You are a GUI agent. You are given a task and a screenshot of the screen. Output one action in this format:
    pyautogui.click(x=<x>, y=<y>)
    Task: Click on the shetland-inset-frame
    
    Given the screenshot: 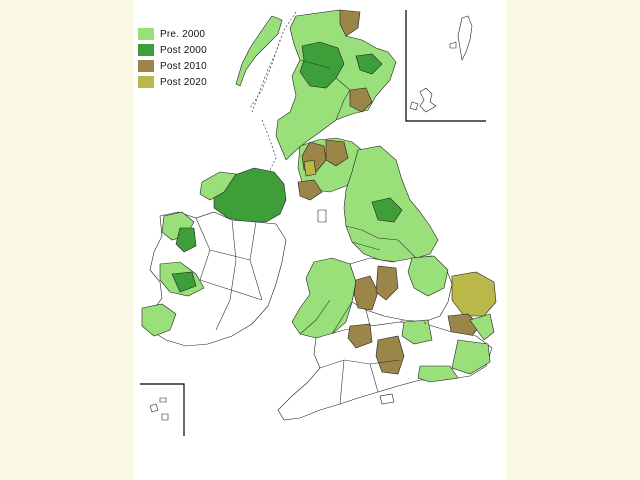 What is the action you would take?
    pyautogui.click(x=445, y=66)
    